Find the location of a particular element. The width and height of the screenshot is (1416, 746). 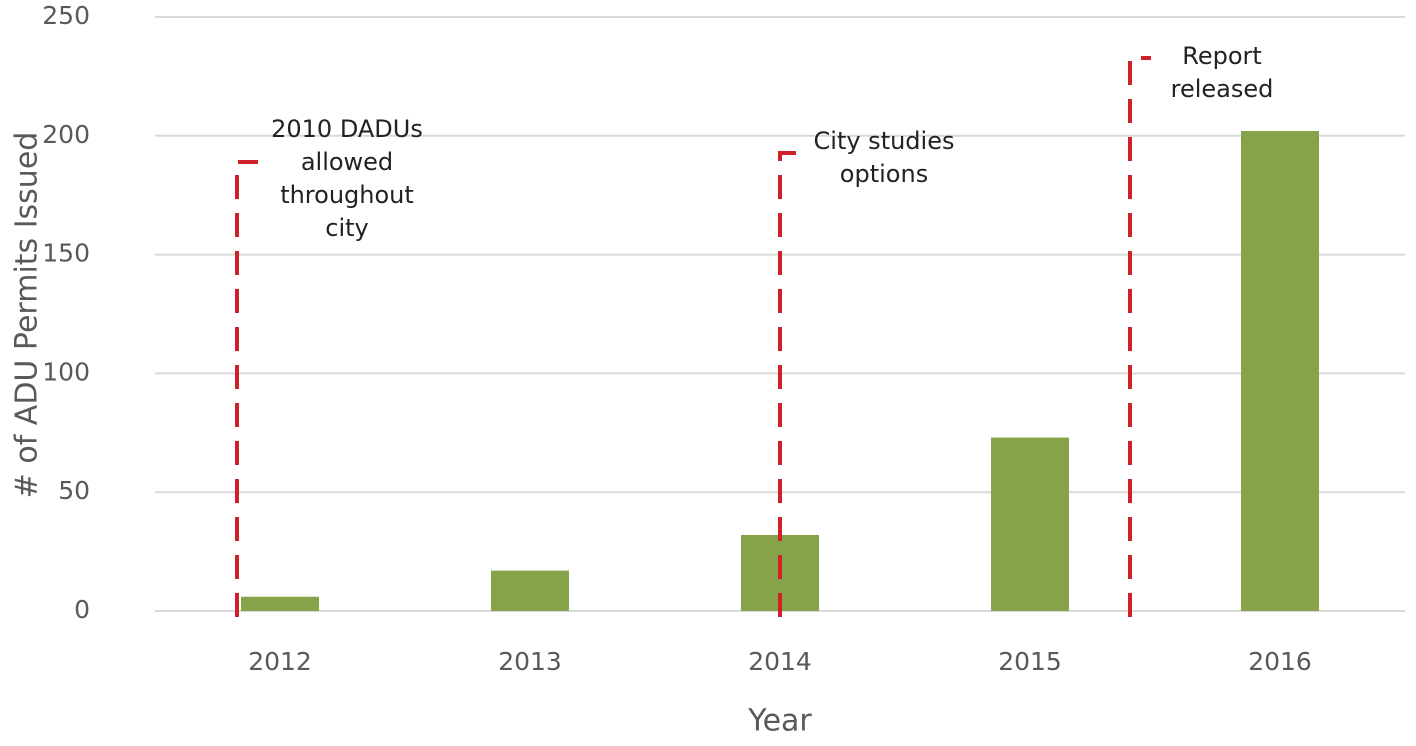

annotation-text: City studies is located at coordinates (884, 141).